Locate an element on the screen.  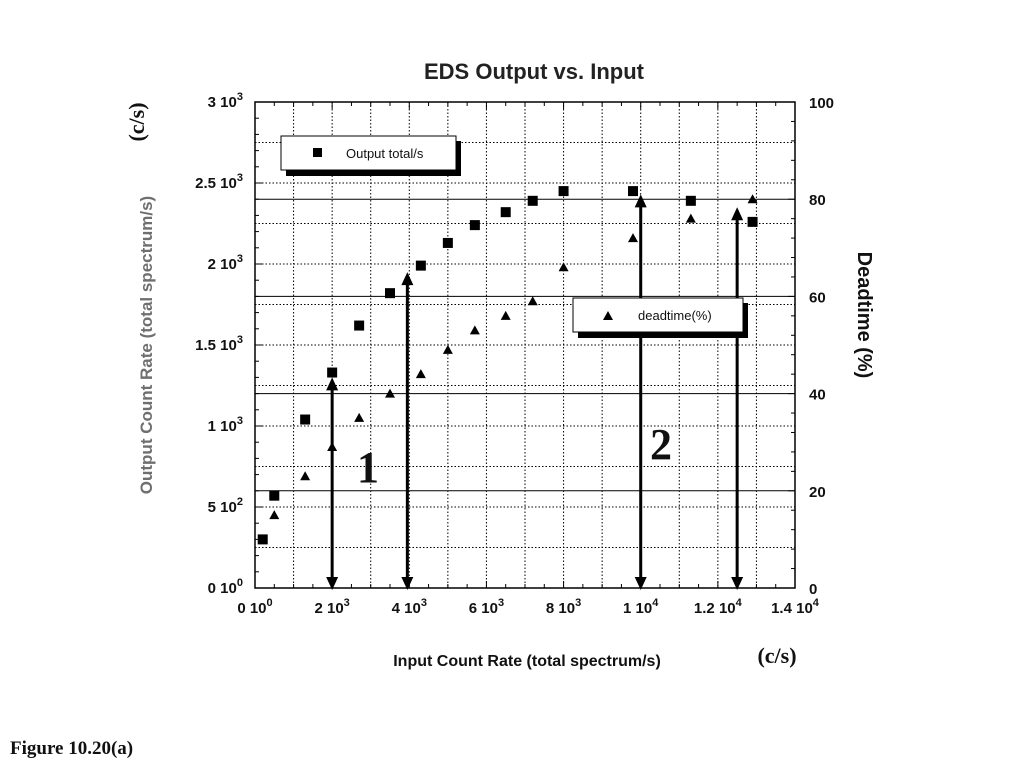
y-tick-label: 2 103 is located at coordinates (225, 263).